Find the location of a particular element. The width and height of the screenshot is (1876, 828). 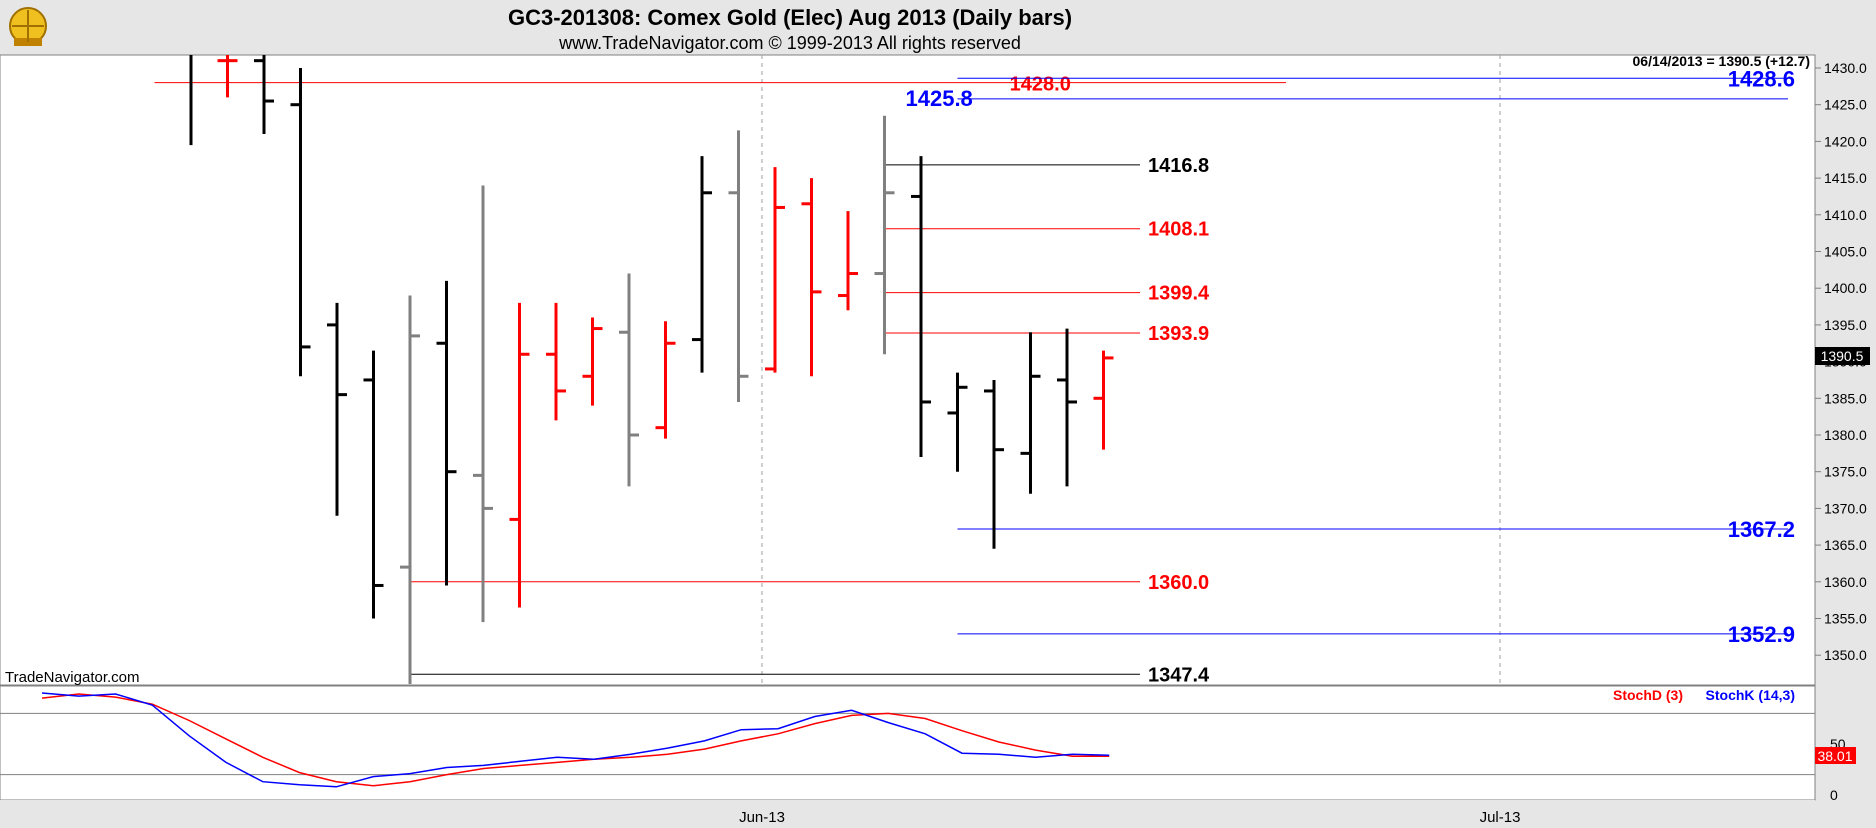

stoch-series-line is located at coordinates (575, 740).